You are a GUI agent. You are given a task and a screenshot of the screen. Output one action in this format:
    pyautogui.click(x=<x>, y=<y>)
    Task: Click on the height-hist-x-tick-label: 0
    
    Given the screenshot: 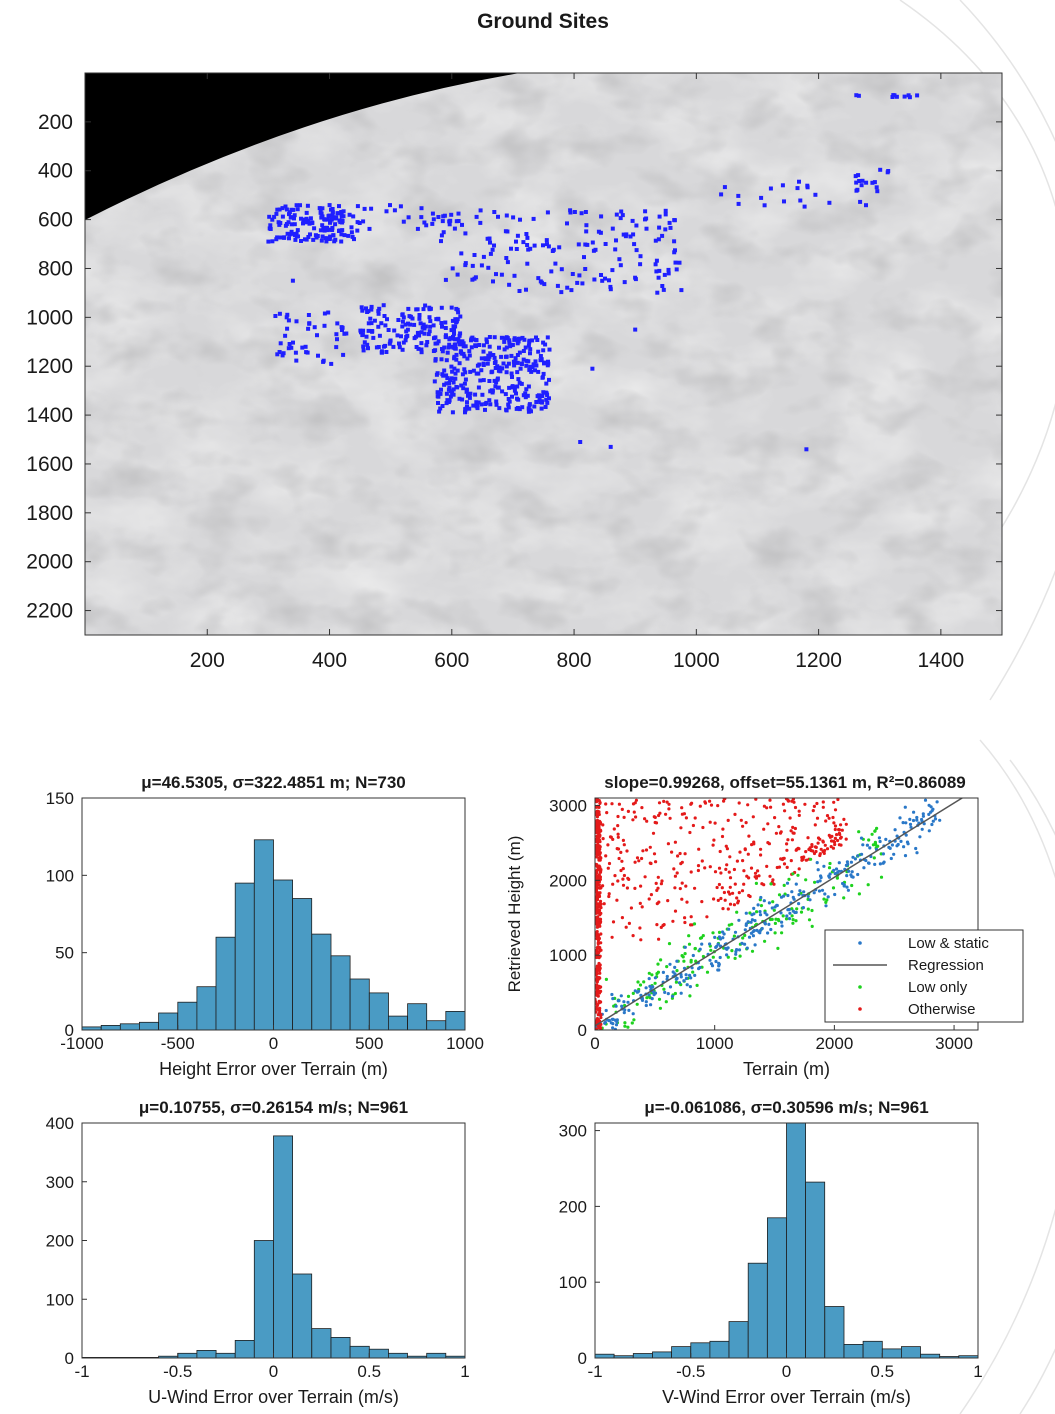 What is the action you would take?
    pyautogui.click(x=273, y=1043)
    